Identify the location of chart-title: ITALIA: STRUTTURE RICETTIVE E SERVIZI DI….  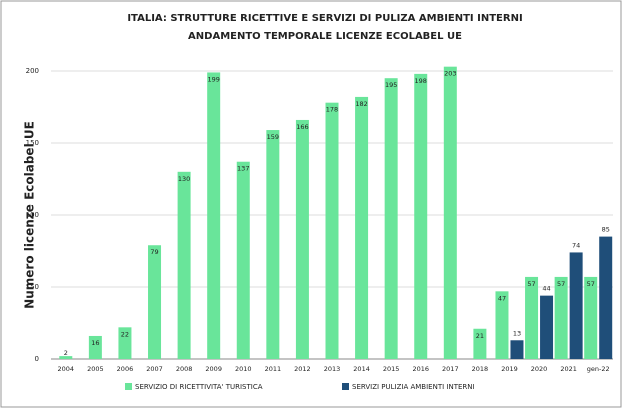
(324, 18).